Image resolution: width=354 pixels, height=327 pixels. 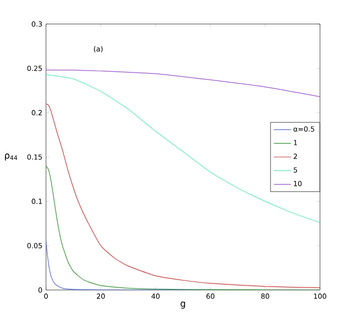 I want to click on line-series, so click(x=183, y=84).